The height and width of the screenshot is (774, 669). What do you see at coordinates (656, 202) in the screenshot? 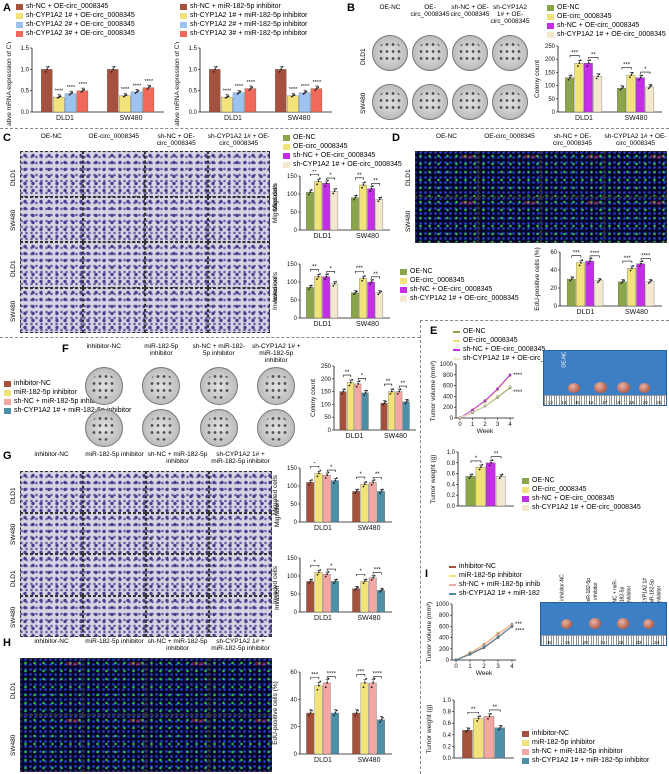
I see `scale-bar-label: 50 μm` at bounding box center [656, 202].